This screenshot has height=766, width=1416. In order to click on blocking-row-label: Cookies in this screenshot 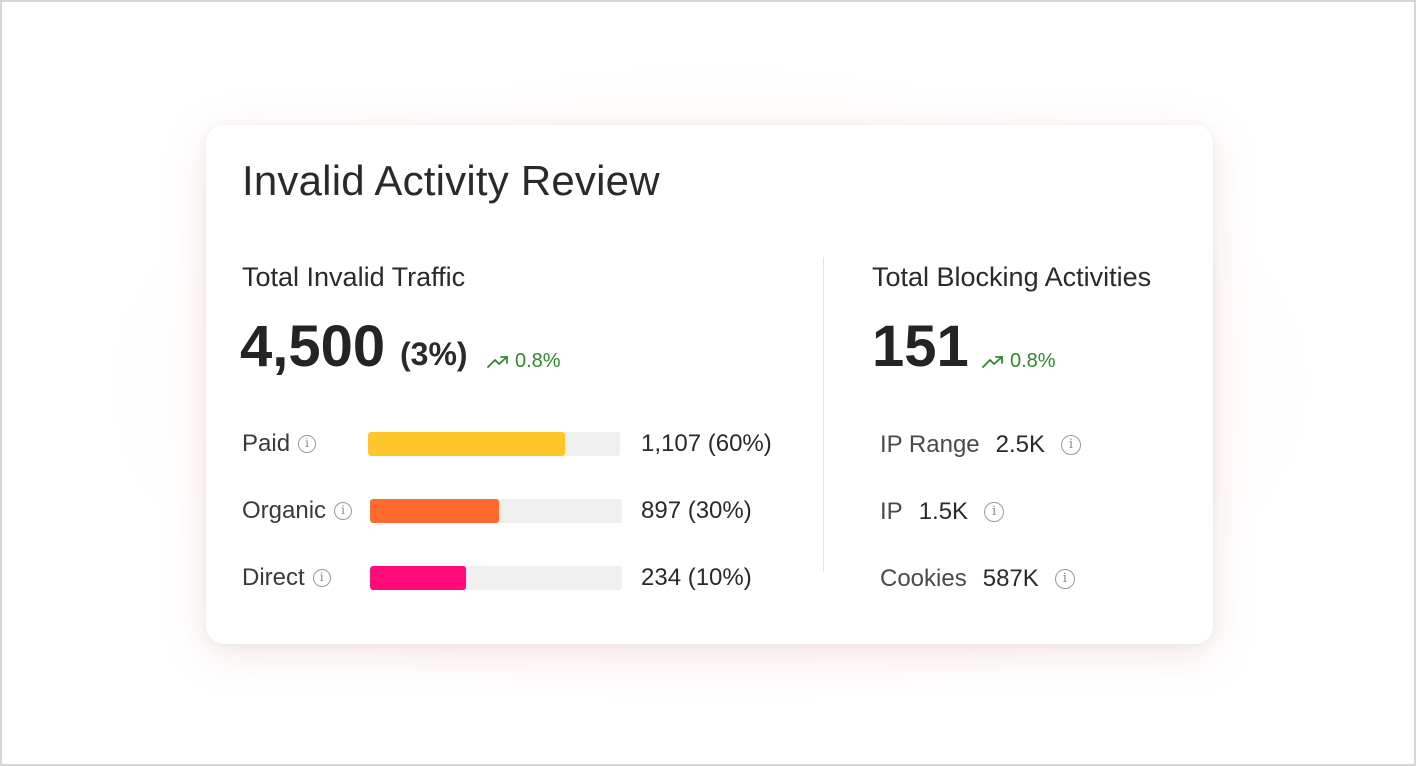, I will do `click(923, 578)`.